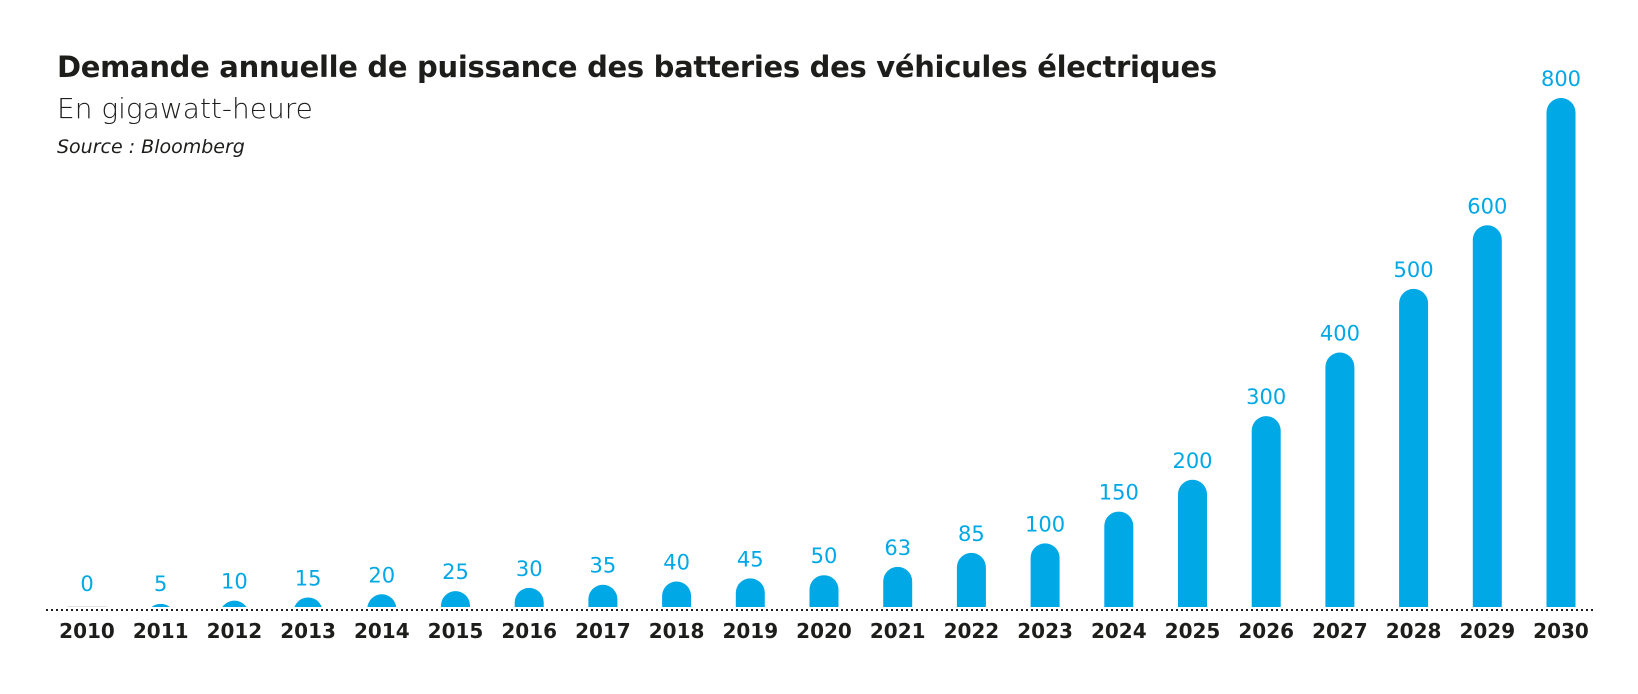 The image size is (1638, 694). What do you see at coordinates (381, 575) in the screenshot?
I see `data-label-2014: 20` at bounding box center [381, 575].